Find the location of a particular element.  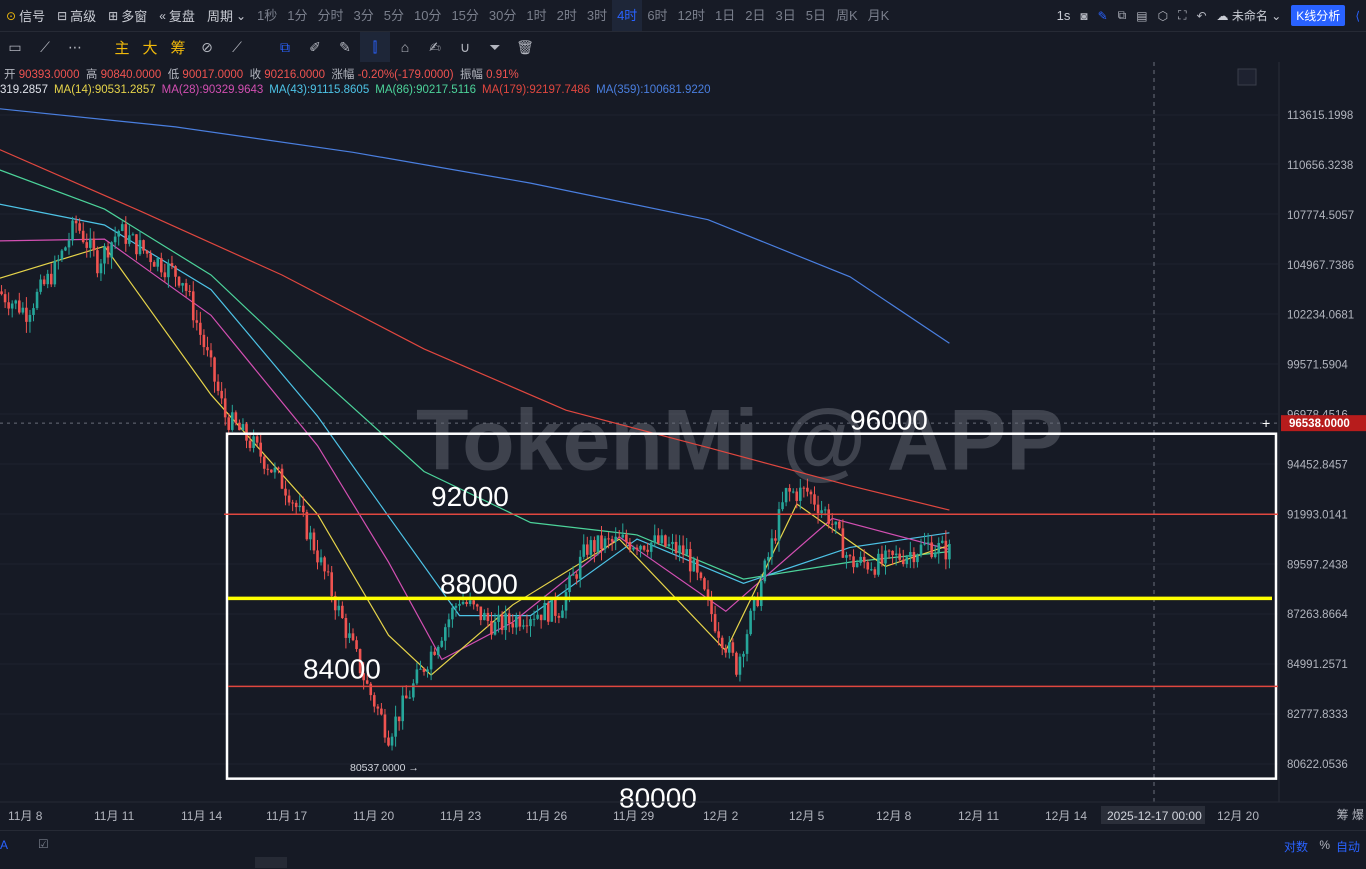

calculator-icon: ⊘ is located at coordinates (207, 46).